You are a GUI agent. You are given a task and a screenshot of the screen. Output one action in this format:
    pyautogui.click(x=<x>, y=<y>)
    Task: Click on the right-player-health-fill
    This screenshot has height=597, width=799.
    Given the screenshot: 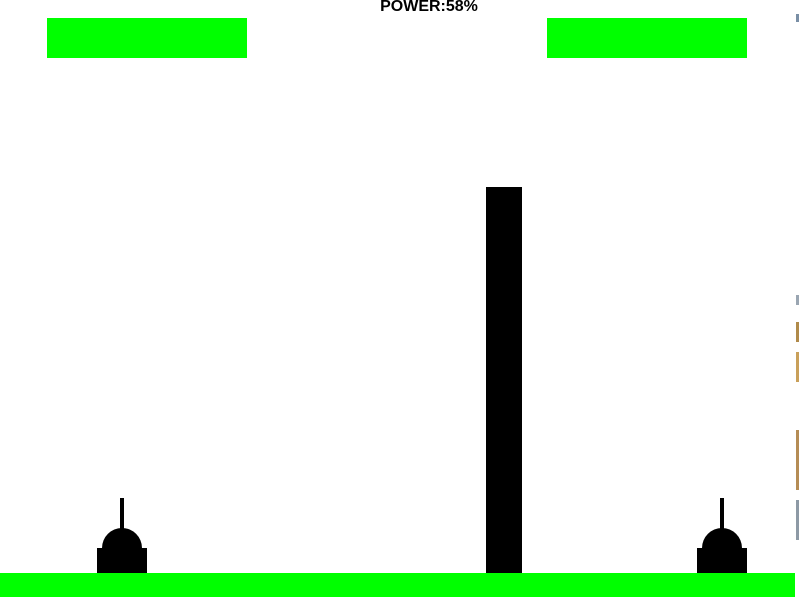 What is the action you would take?
    pyautogui.click(x=647, y=38)
    